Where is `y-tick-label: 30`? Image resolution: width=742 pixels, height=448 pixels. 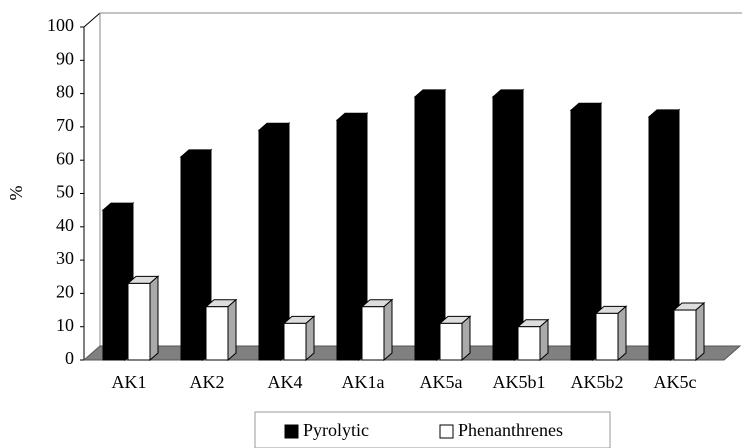 y-tick-label: 30 is located at coordinates (65, 258).